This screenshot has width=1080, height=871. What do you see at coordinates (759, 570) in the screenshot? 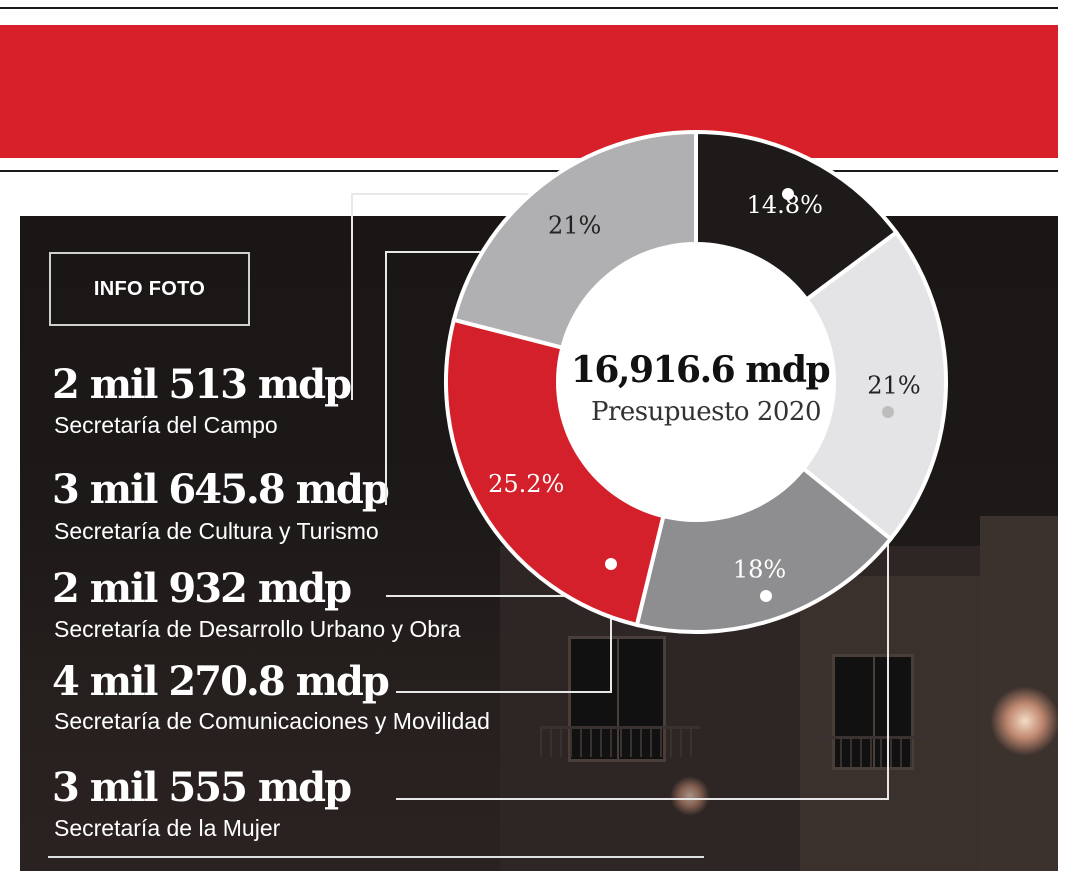
I see `slice-label: 18%` at bounding box center [759, 570].